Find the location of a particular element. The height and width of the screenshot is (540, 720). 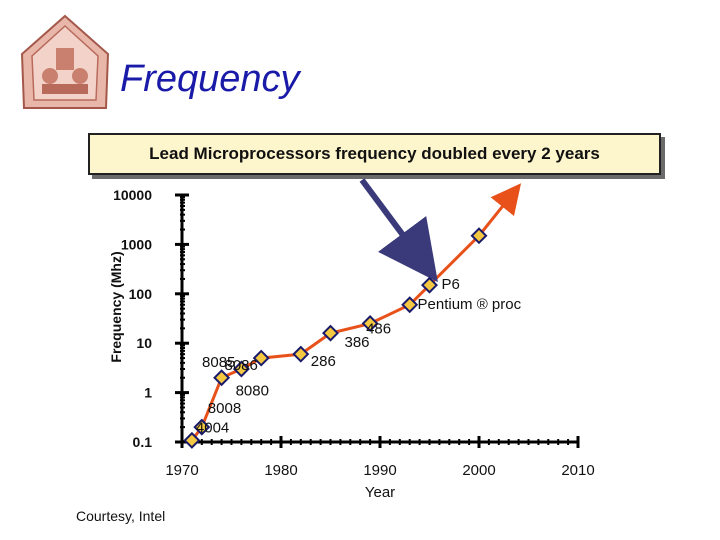

slide-title: Frequency is located at coordinates (210, 79).